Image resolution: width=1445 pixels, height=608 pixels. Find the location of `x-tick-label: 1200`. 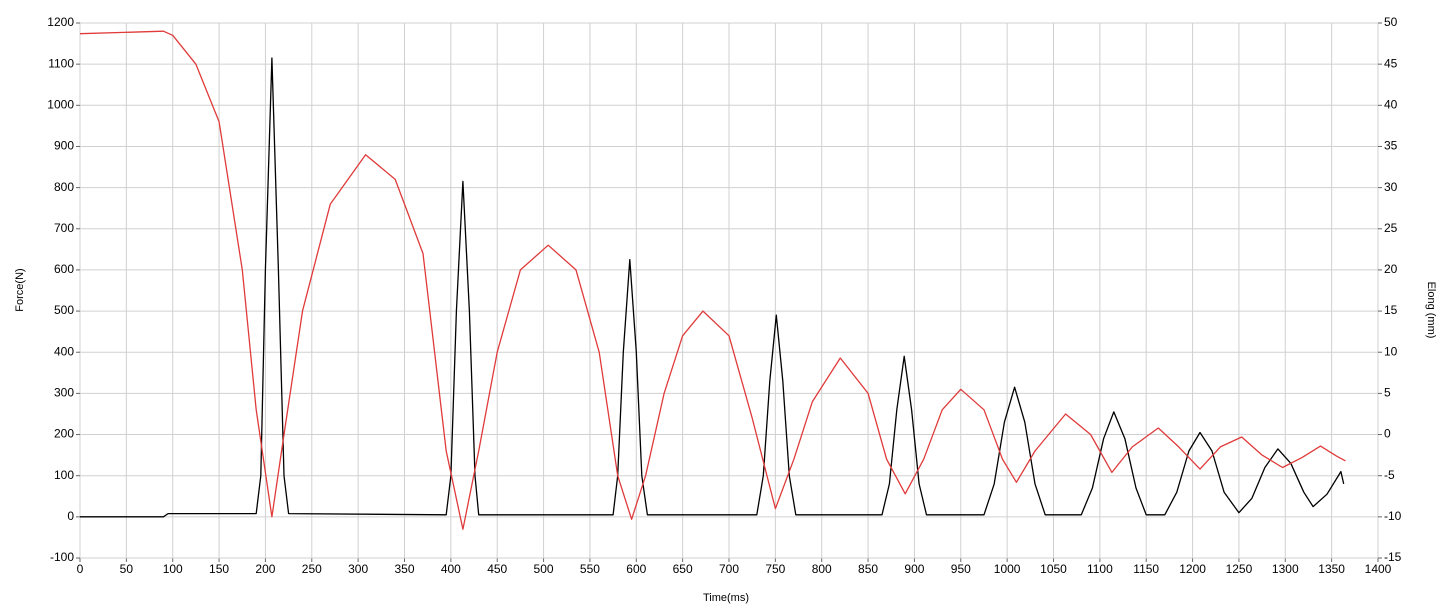

x-tick-label: 1200 is located at coordinates (1192, 569).